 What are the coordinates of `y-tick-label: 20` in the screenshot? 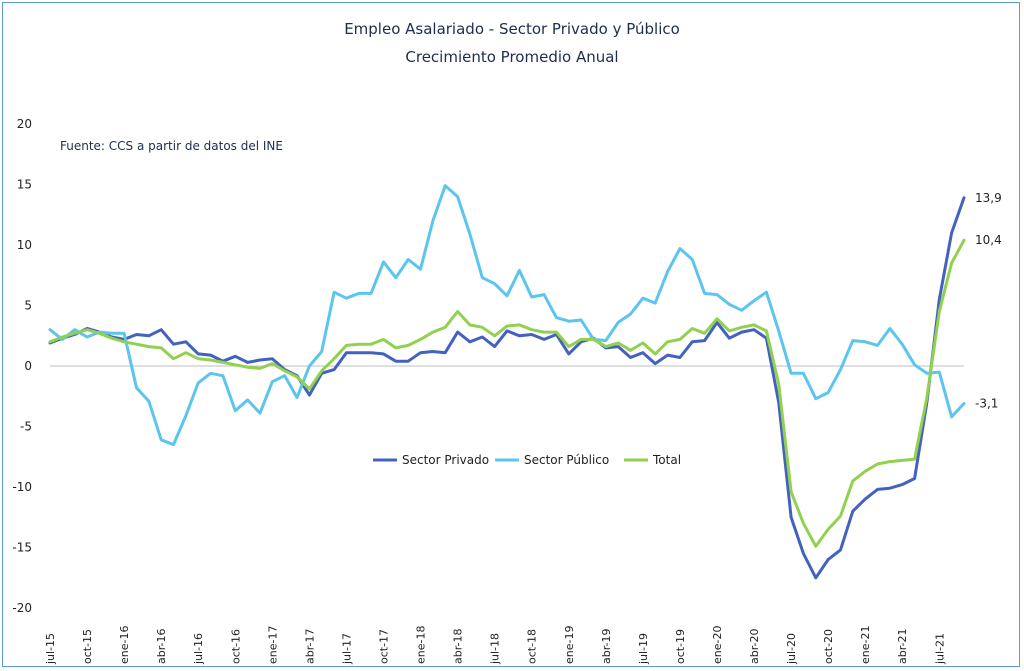 It's located at (24, 124).